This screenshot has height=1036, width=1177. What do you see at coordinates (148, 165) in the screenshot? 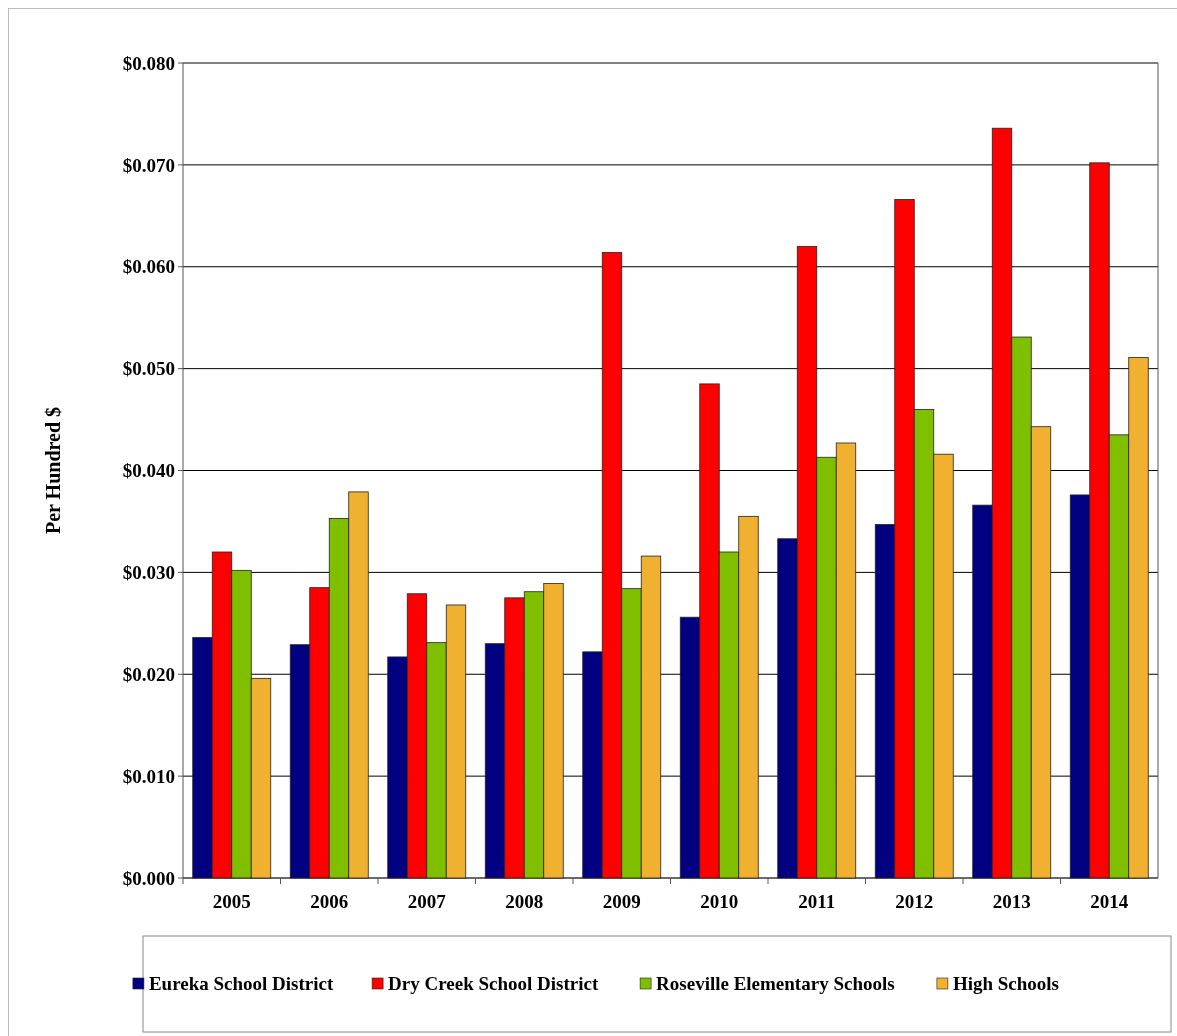
I see `y-tick-label: $0.070` at bounding box center [148, 165].